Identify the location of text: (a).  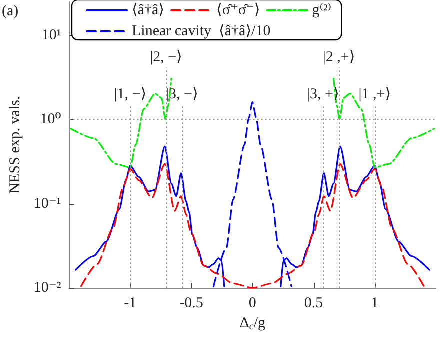
(10, 12).